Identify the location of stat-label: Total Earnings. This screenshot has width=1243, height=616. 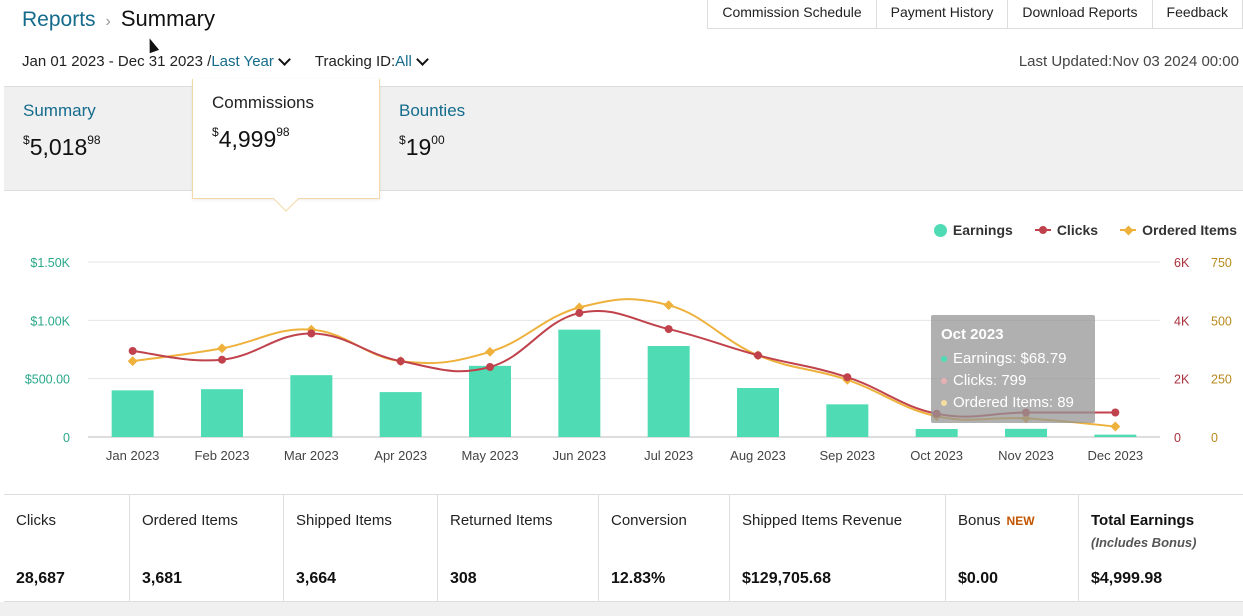
(1143, 520).